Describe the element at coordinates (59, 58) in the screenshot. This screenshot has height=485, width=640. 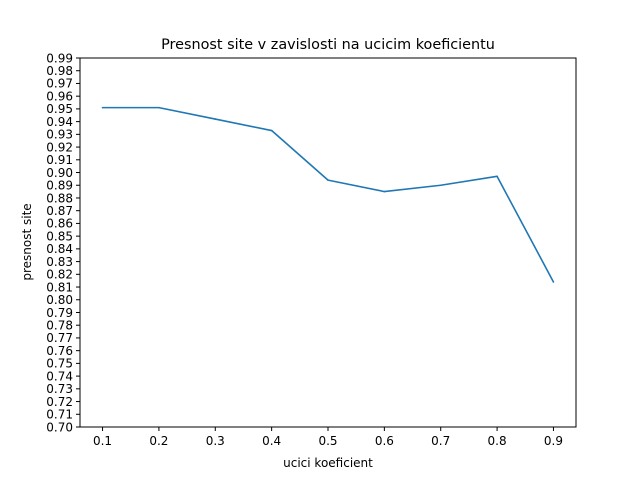
I see `y-tick-label: 0.99` at that location.